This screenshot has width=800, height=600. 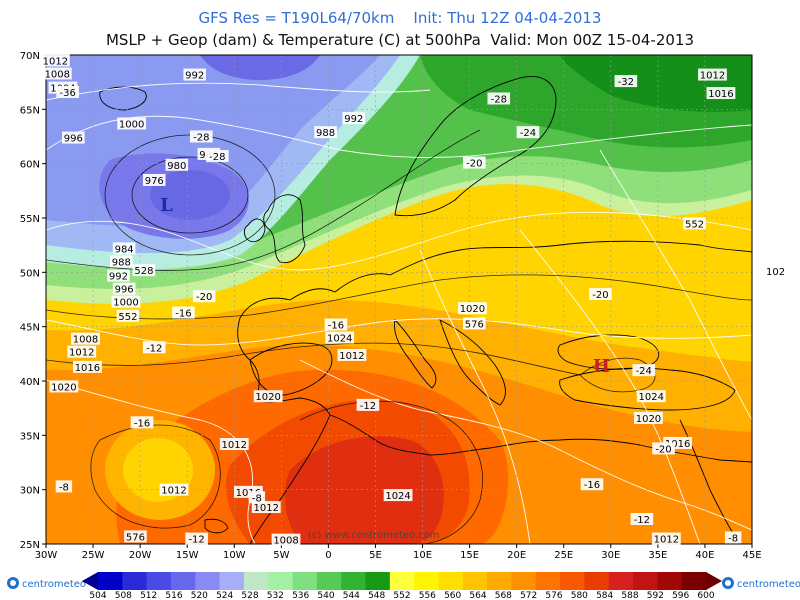 I want to click on geopotential-label: 552, so click(x=128, y=316).